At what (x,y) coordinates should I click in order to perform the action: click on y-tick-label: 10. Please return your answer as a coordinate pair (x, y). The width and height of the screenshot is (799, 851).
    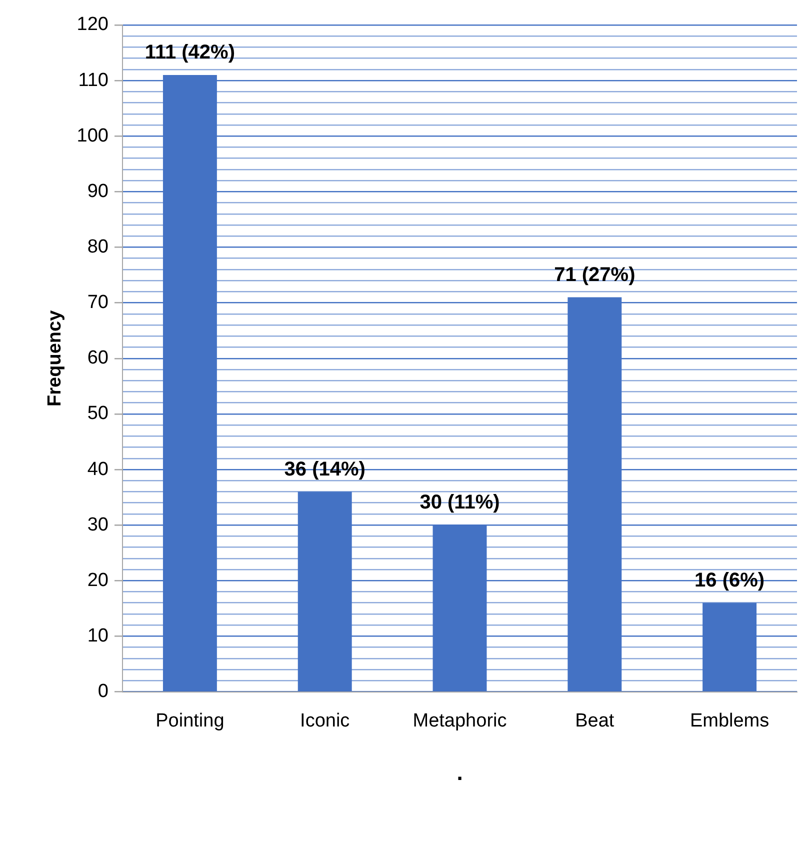
    Looking at the image, I should click on (97, 635).